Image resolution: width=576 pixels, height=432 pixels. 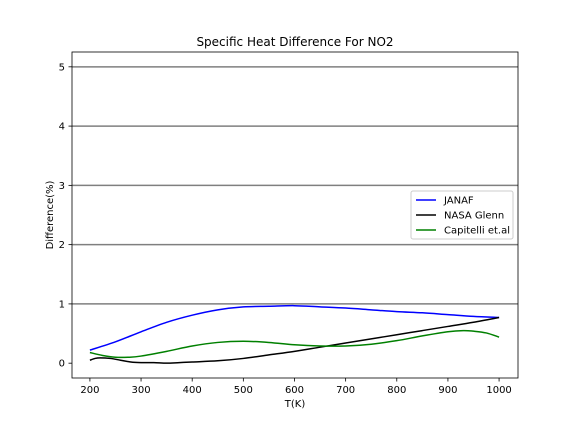 I want to click on series-line-nasa-glenn, so click(x=294, y=340).